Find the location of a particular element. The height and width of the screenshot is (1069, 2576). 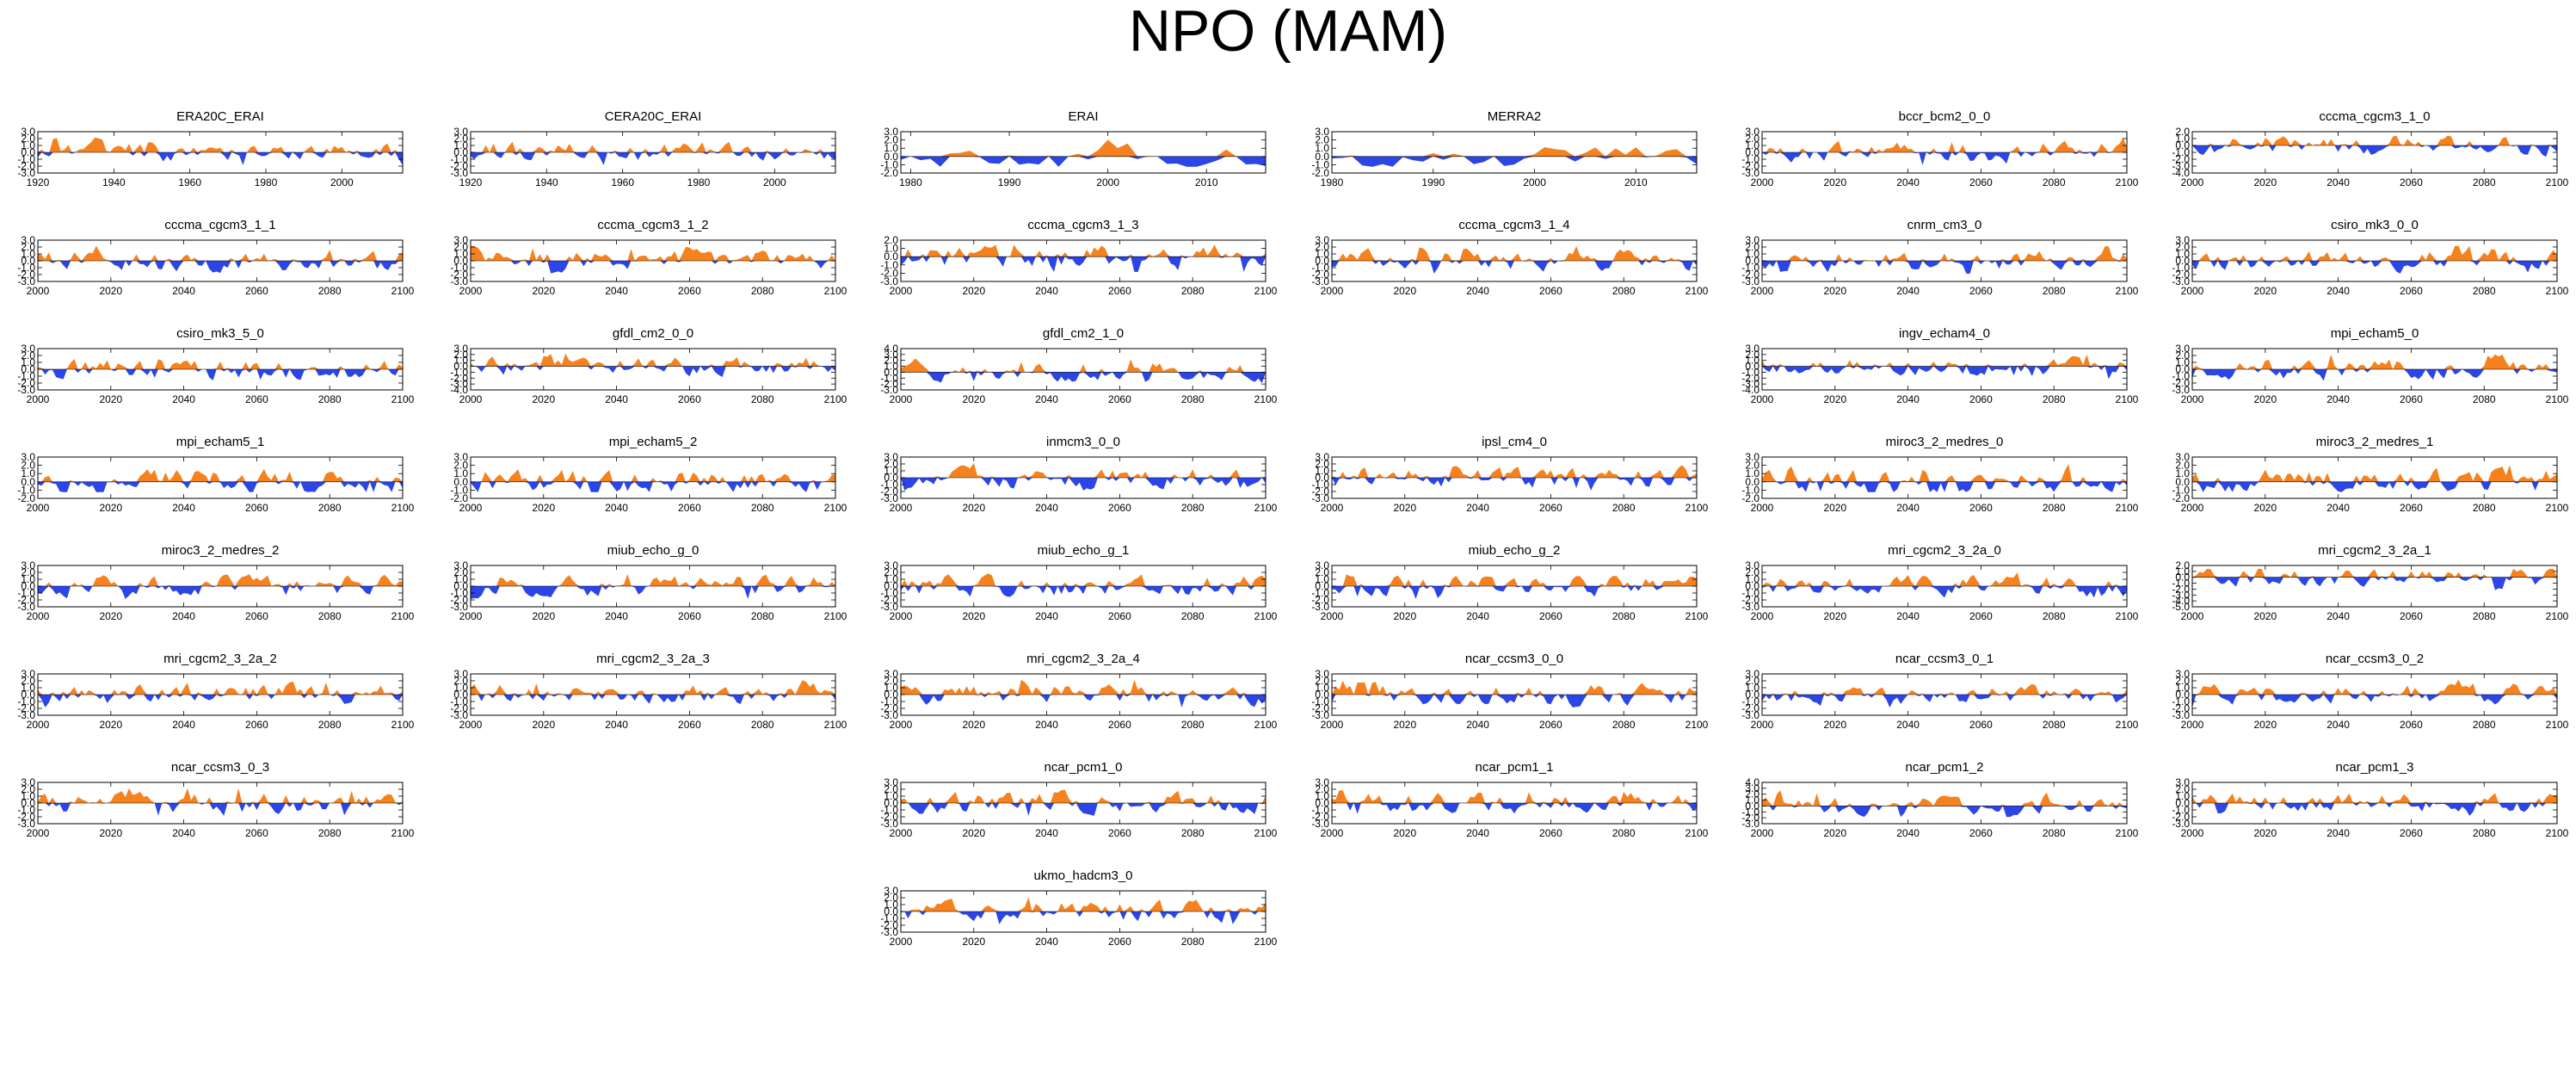

panel-title: ncar_pcm1_1 is located at coordinates (1515, 768).